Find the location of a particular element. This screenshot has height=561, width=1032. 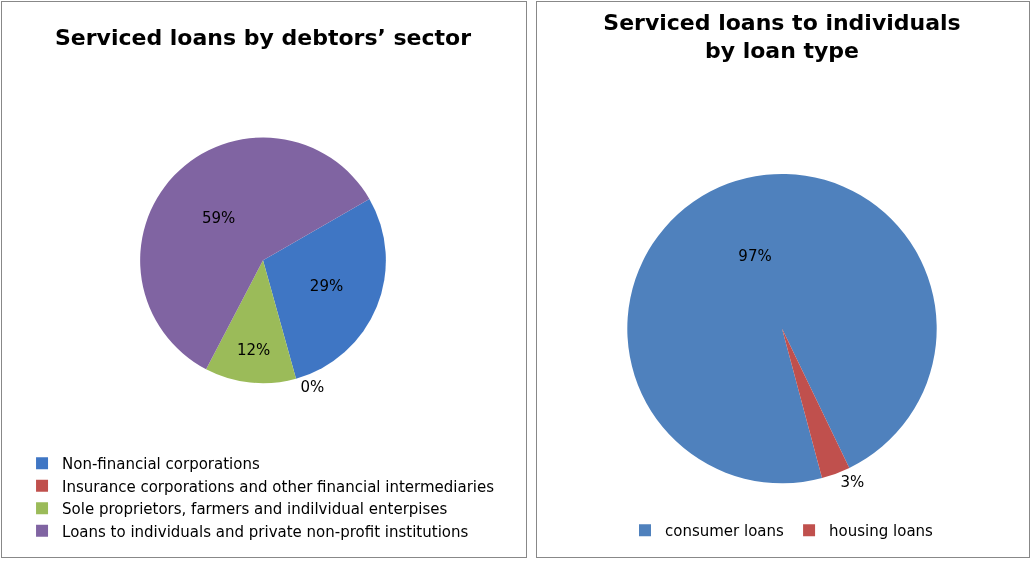

legend-label: Non-financial corporations is located at coordinates (161, 464).